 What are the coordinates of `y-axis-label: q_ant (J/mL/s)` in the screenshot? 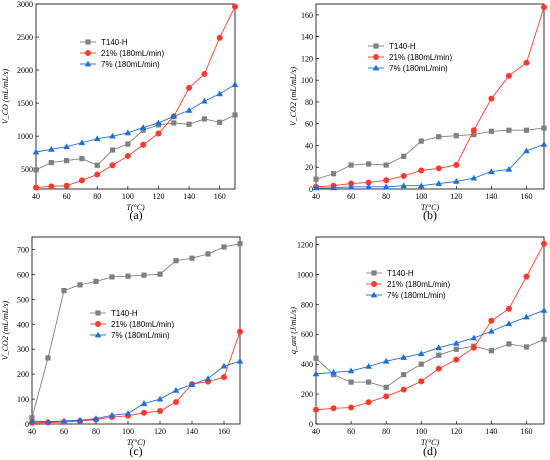 It's located at (293, 330).